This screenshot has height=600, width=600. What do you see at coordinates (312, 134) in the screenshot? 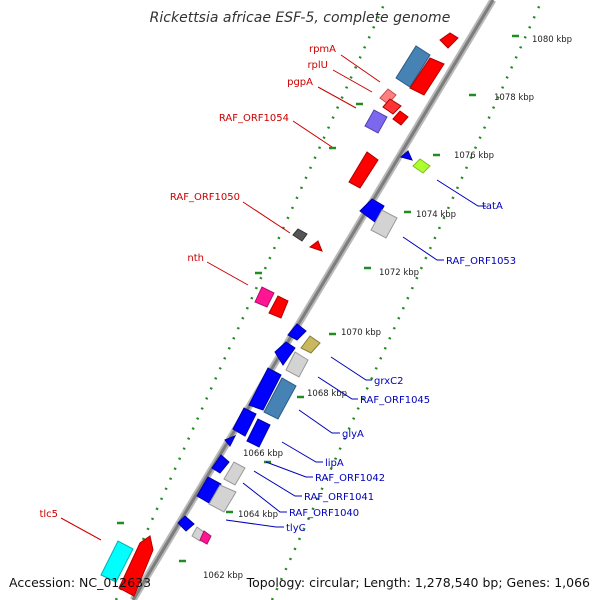
I see `leader-line-raf-orf1054` at bounding box center [312, 134].